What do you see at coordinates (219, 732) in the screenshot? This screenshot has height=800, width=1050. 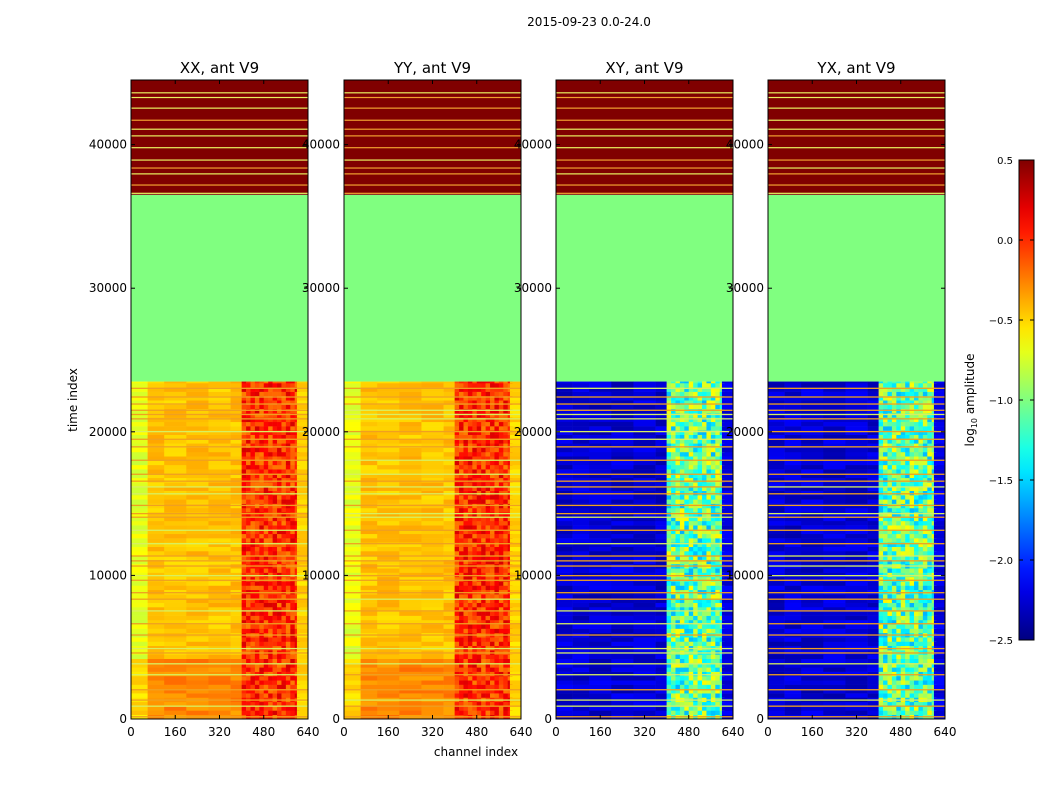 I see `x-tick-label: 320` at bounding box center [219, 732].